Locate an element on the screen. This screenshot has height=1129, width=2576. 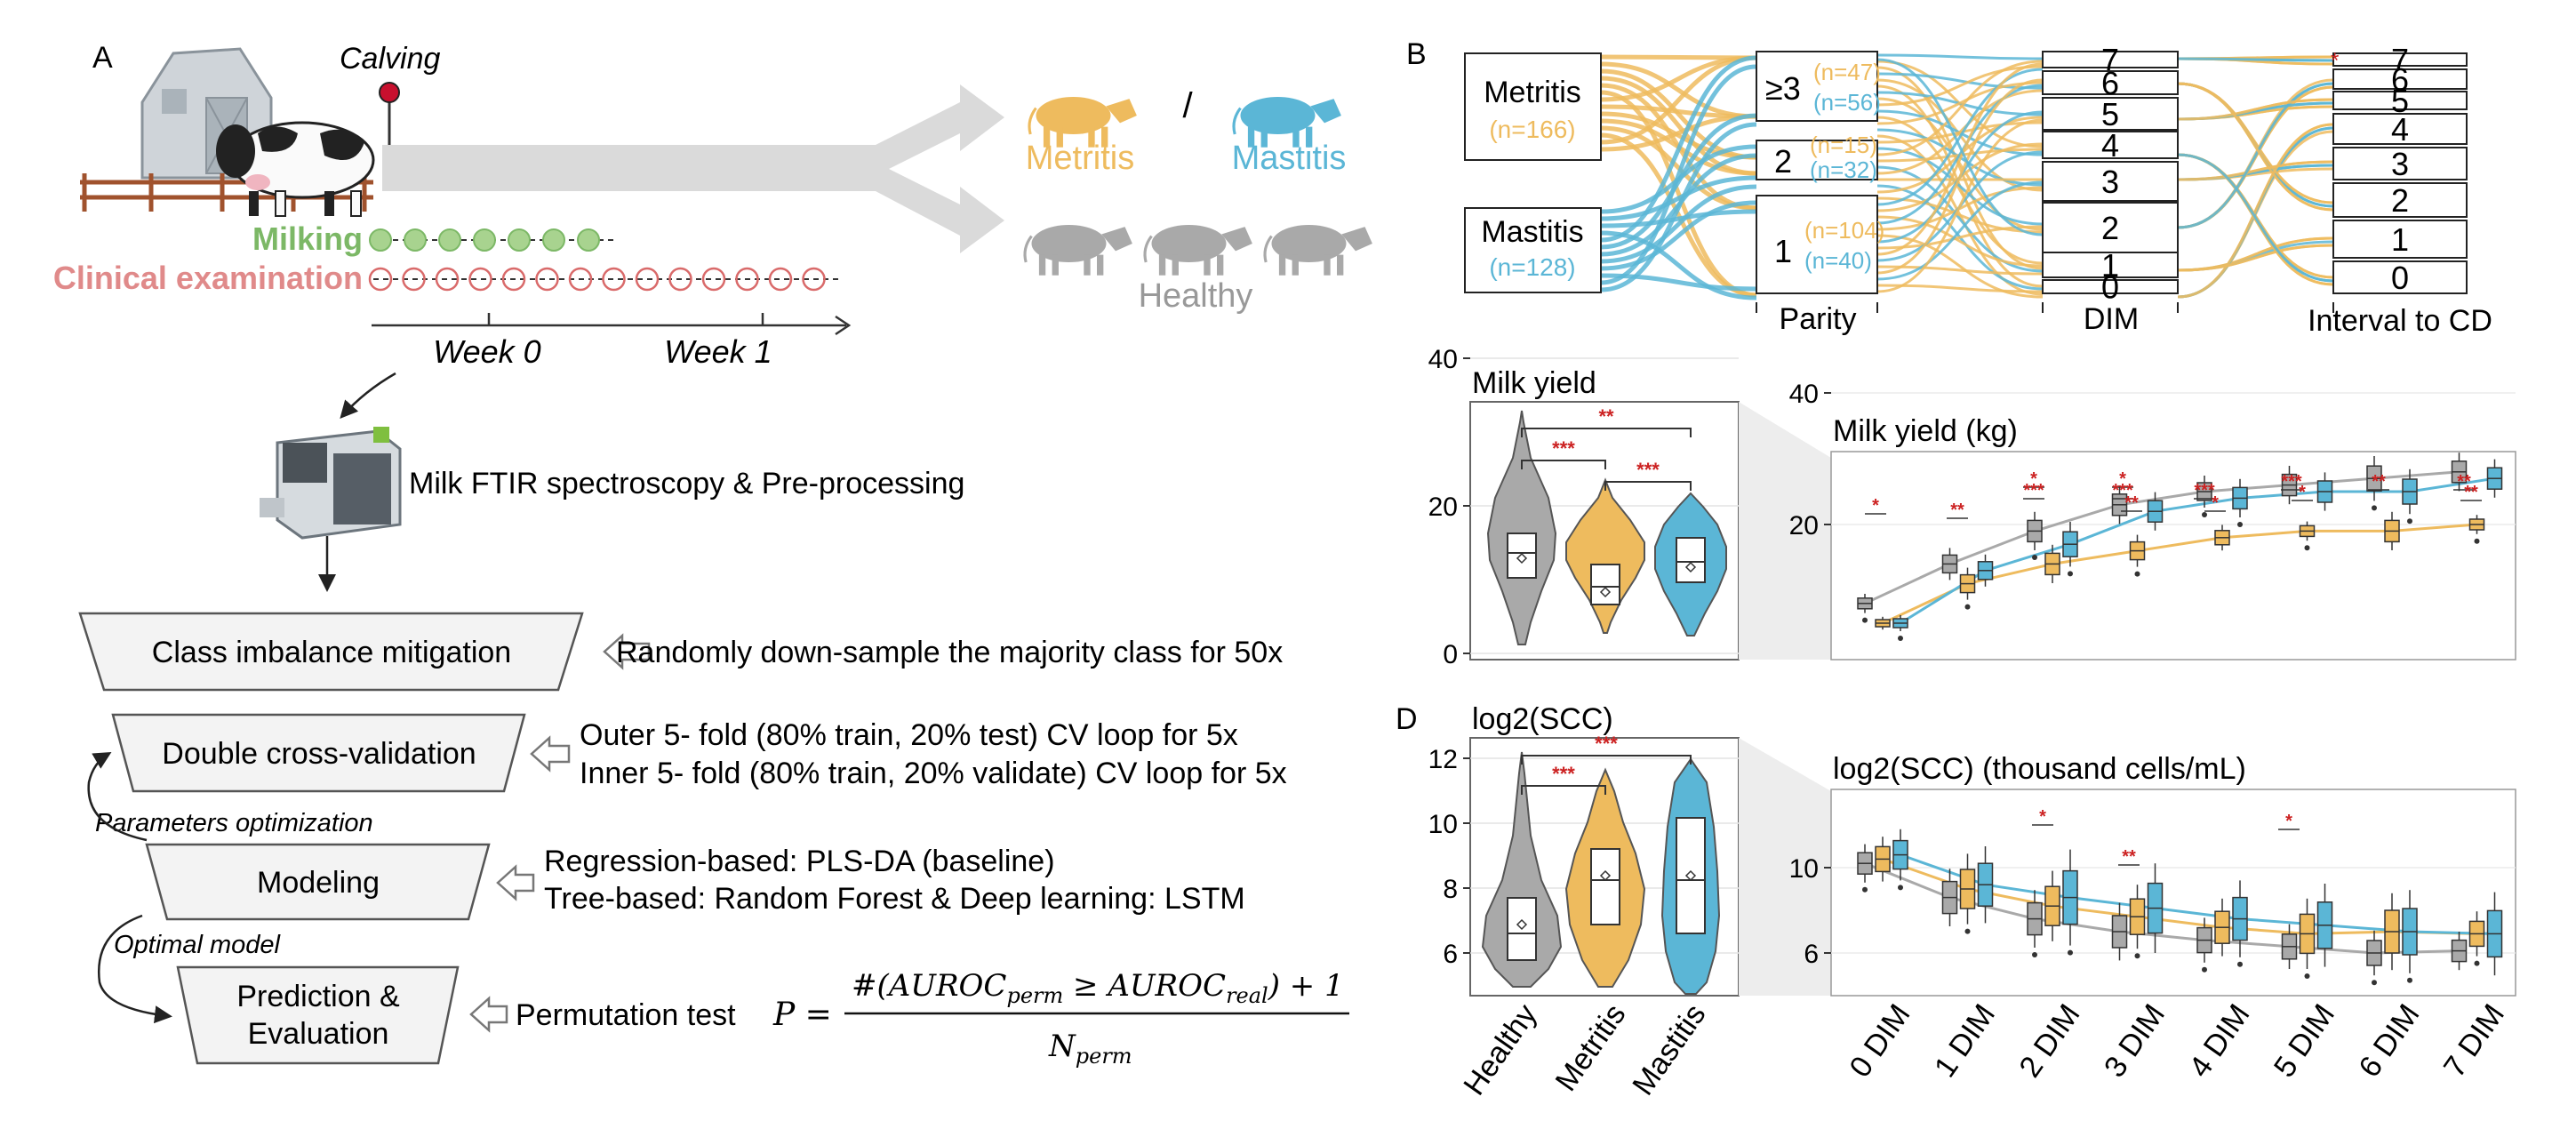
step1-label: Class imbalance mitigation is located at coordinates (331, 652).